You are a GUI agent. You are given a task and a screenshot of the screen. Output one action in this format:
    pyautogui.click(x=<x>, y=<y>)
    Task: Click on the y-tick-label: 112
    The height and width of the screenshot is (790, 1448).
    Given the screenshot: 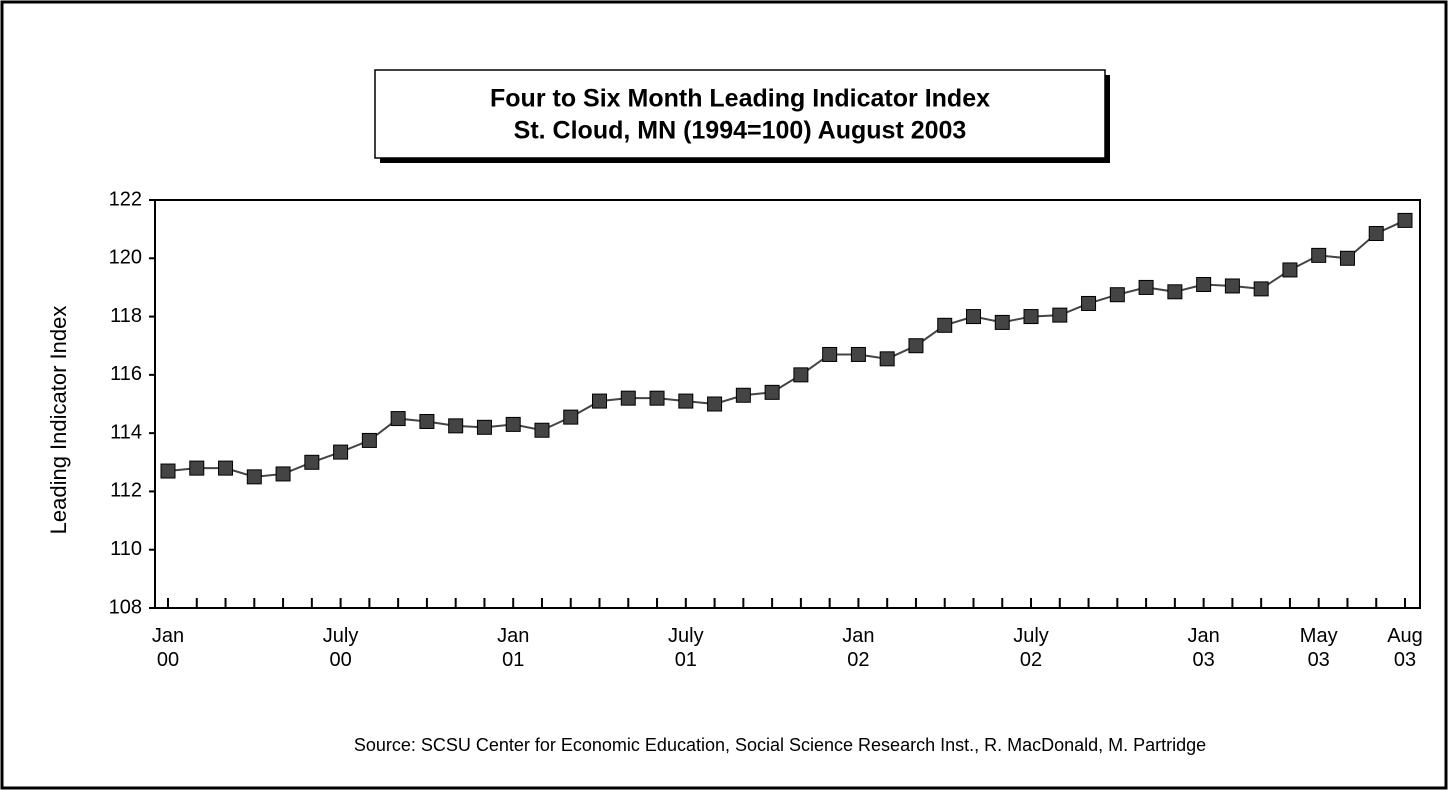 What is the action you would take?
    pyautogui.click(x=126, y=491)
    